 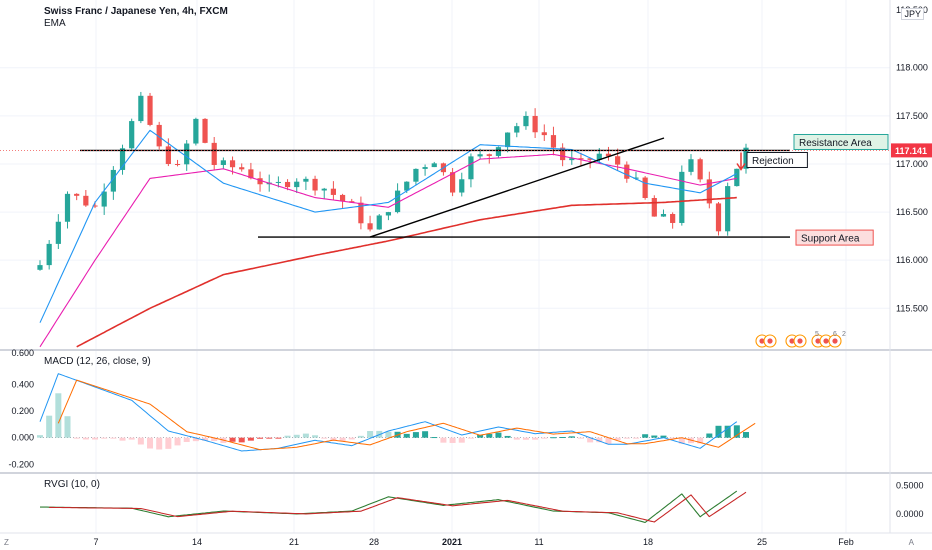 I want to click on macd-tick: 0.000, so click(x=22, y=438).